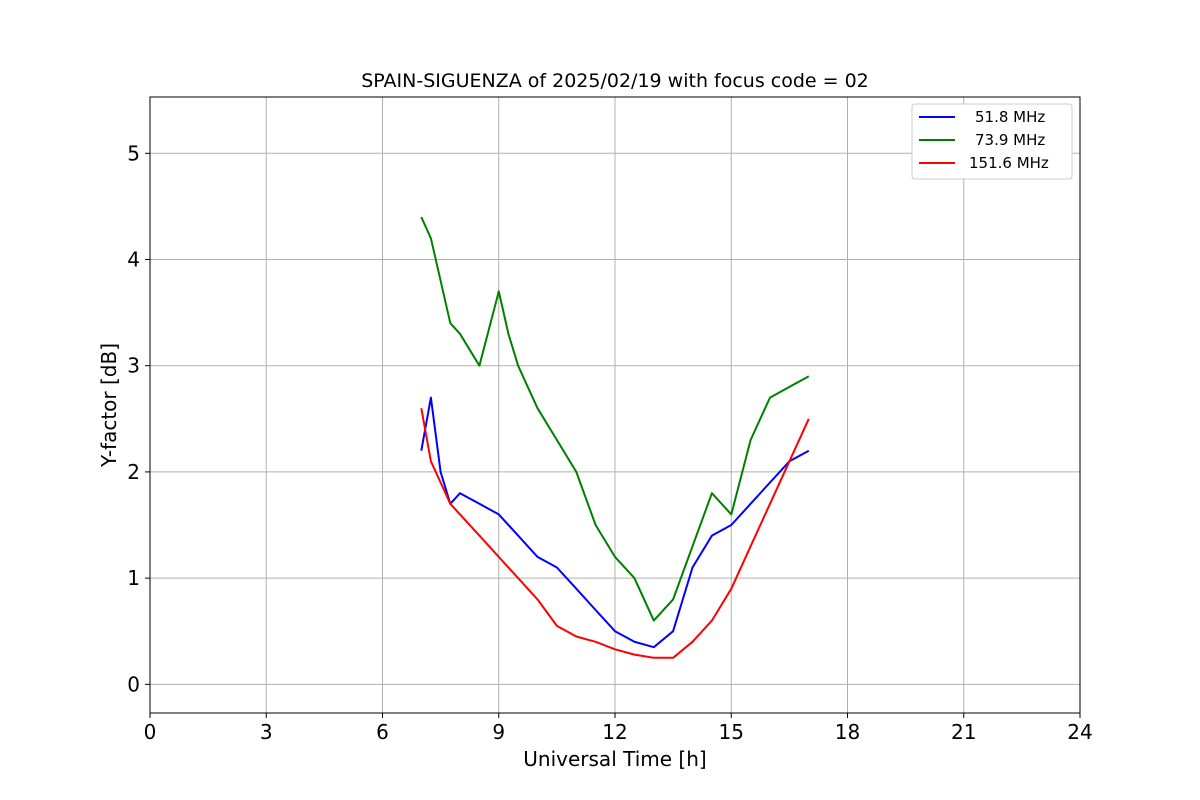 The image size is (1200, 800). I want to click on legend-label-151-6: 151.6 MHz, so click(1009, 163).